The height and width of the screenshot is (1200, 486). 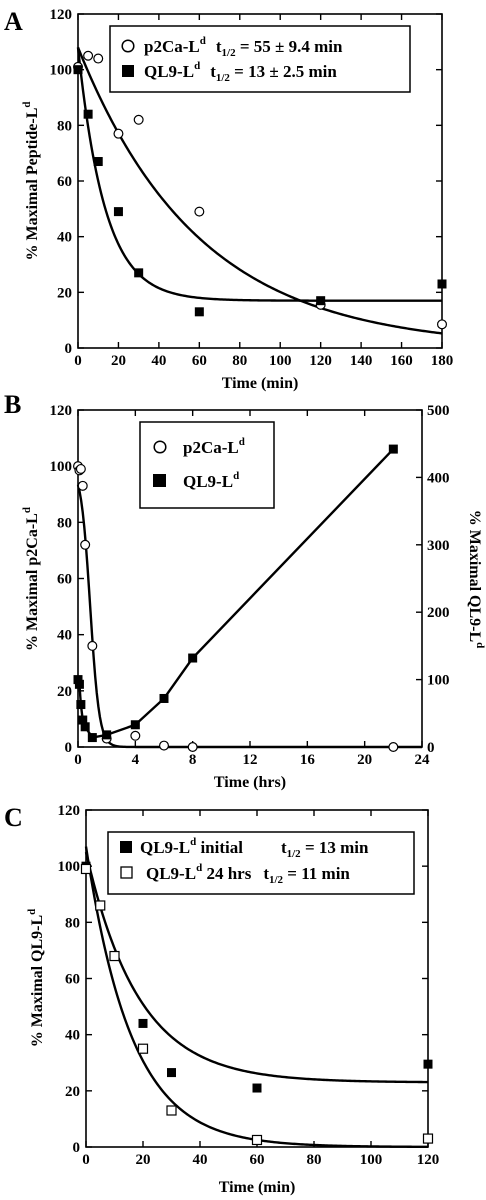 What do you see at coordinates (335, 847) in the screenshot?
I see `legend-t-value: = 13 min` at bounding box center [335, 847].